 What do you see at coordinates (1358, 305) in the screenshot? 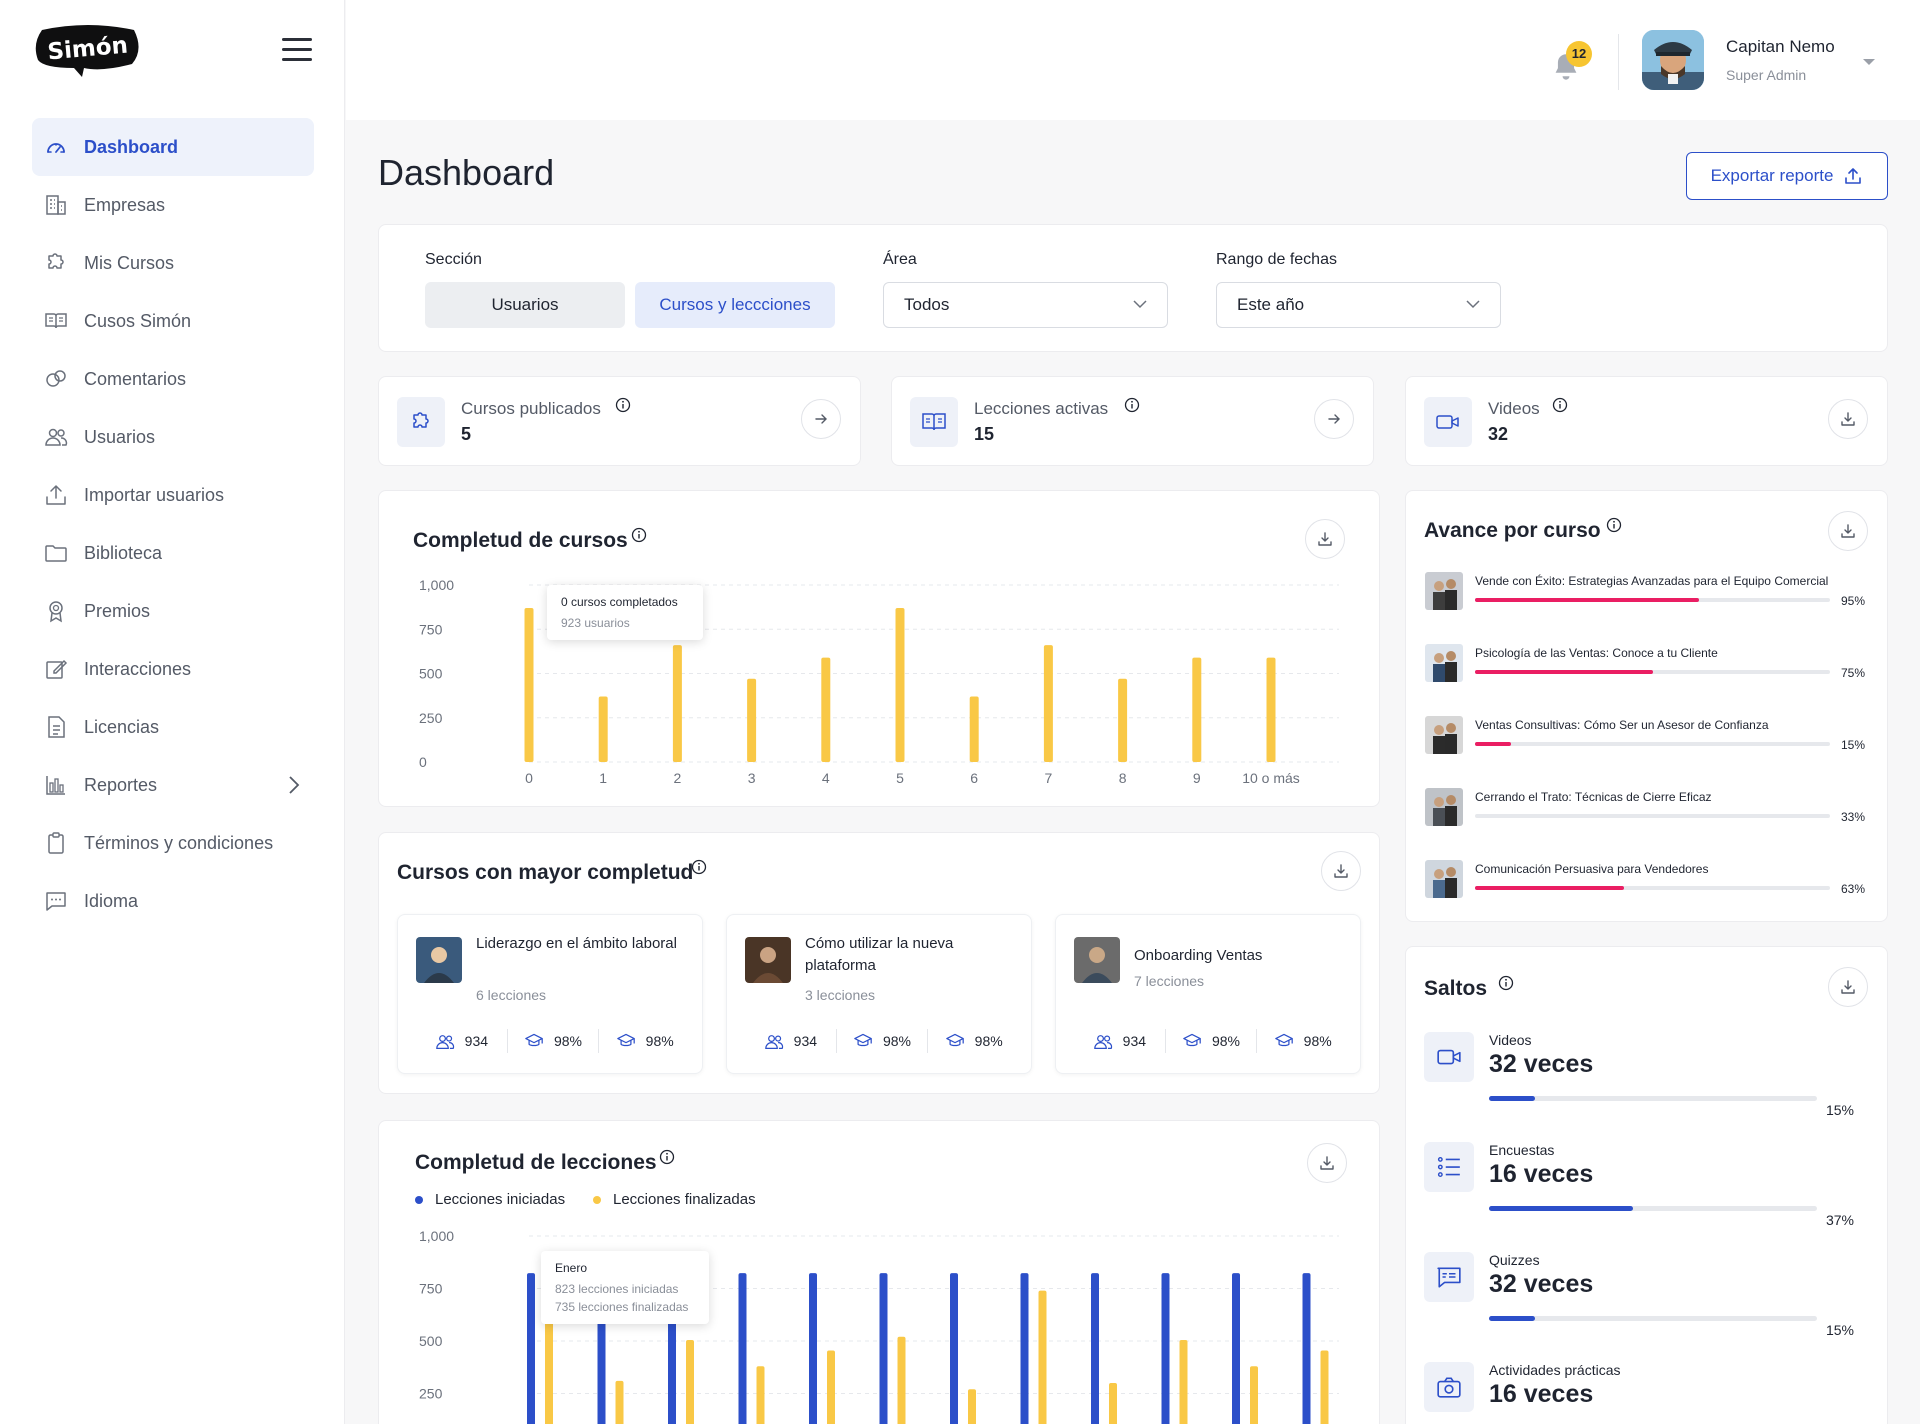
I see `date-range-select: Este año` at bounding box center [1358, 305].